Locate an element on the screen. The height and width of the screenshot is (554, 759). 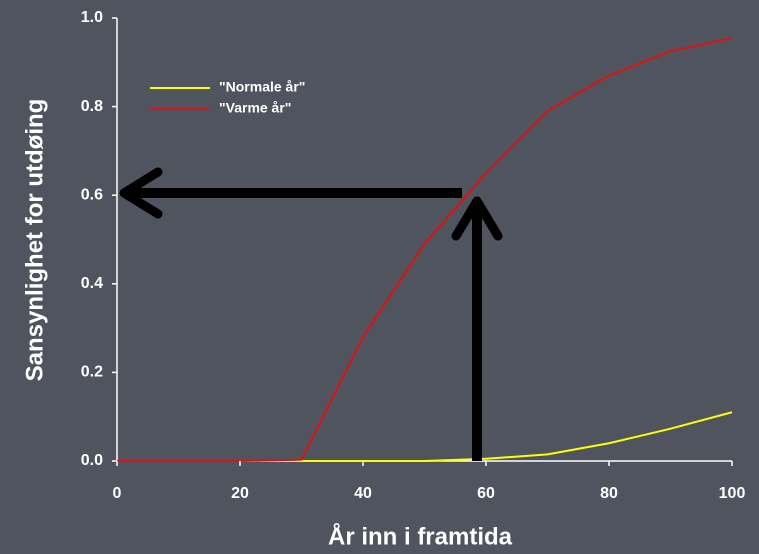
y-axis-label: Sansynlighet for utdøing is located at coordinates (34, 240).